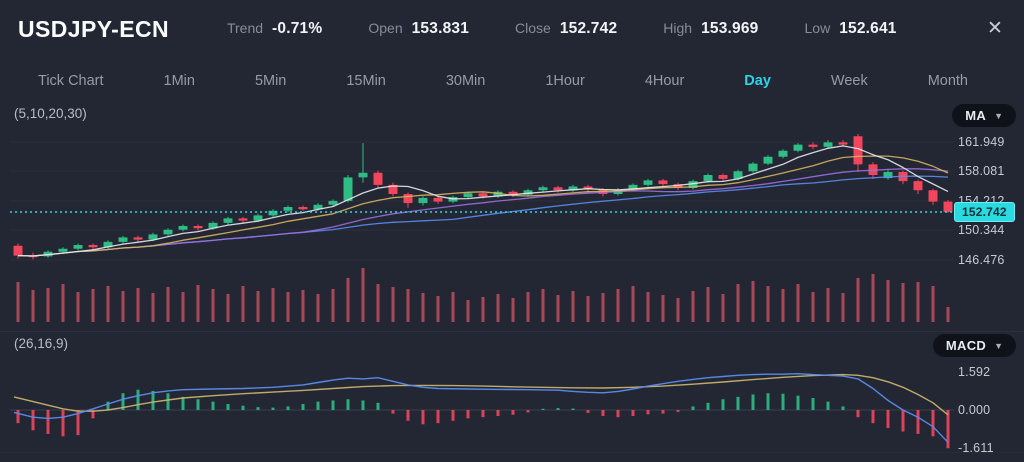  I want to click on tab-1hour: 1Hour, so click(565, 81).